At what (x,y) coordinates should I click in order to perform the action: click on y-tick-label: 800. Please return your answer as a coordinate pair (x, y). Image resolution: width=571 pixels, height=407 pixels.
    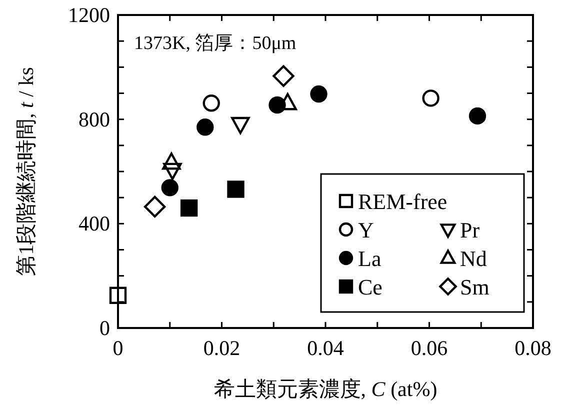
    Looking at the image, I should click on (94, 119).